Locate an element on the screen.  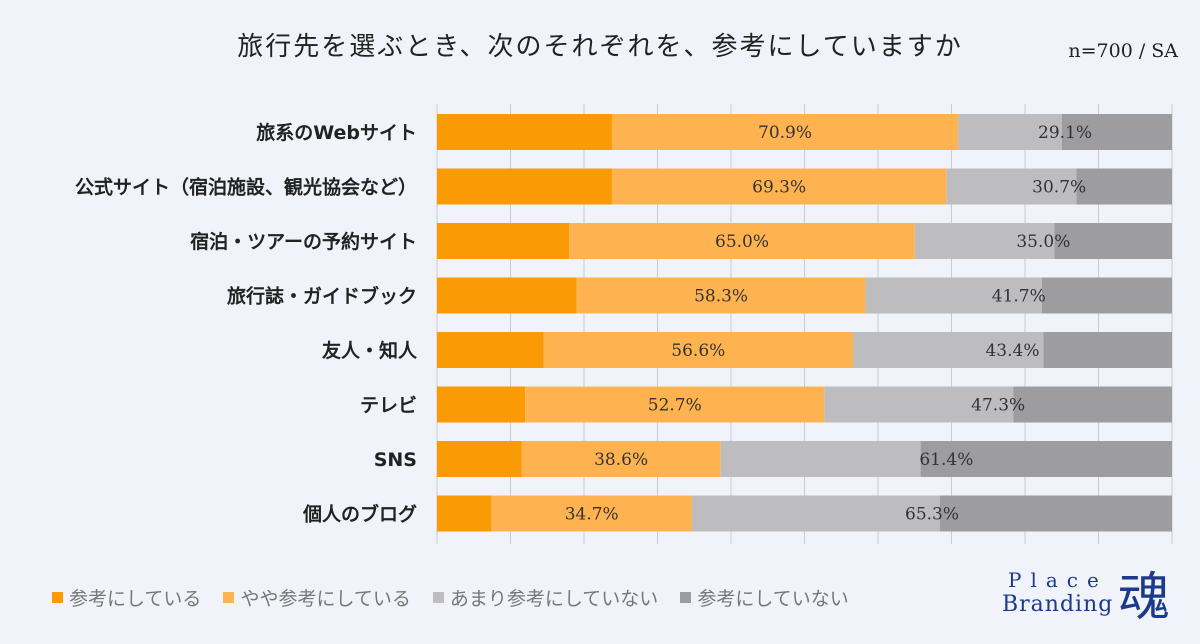
legend-item: 参考にしていない is located at coordinates (764, 597).